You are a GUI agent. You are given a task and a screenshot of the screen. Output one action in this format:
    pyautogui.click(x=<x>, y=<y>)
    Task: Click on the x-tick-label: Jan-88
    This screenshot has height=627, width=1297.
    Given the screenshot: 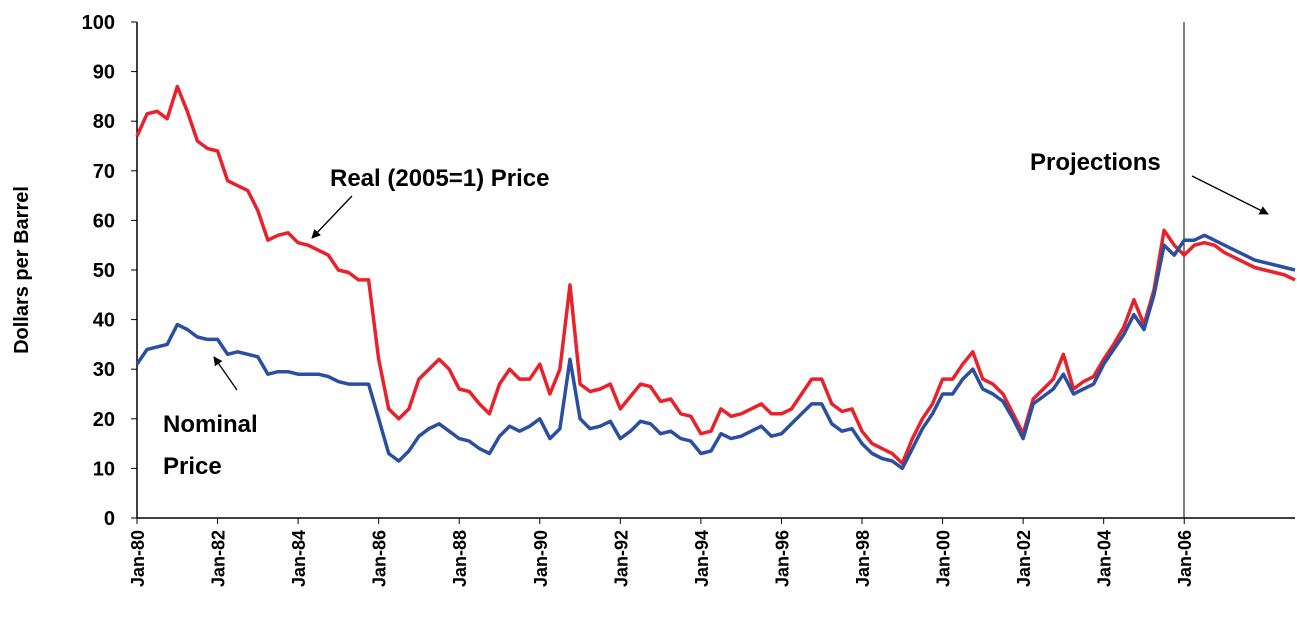 What is the action you would take?
    pyautogui.click(x=460, y=558)
    